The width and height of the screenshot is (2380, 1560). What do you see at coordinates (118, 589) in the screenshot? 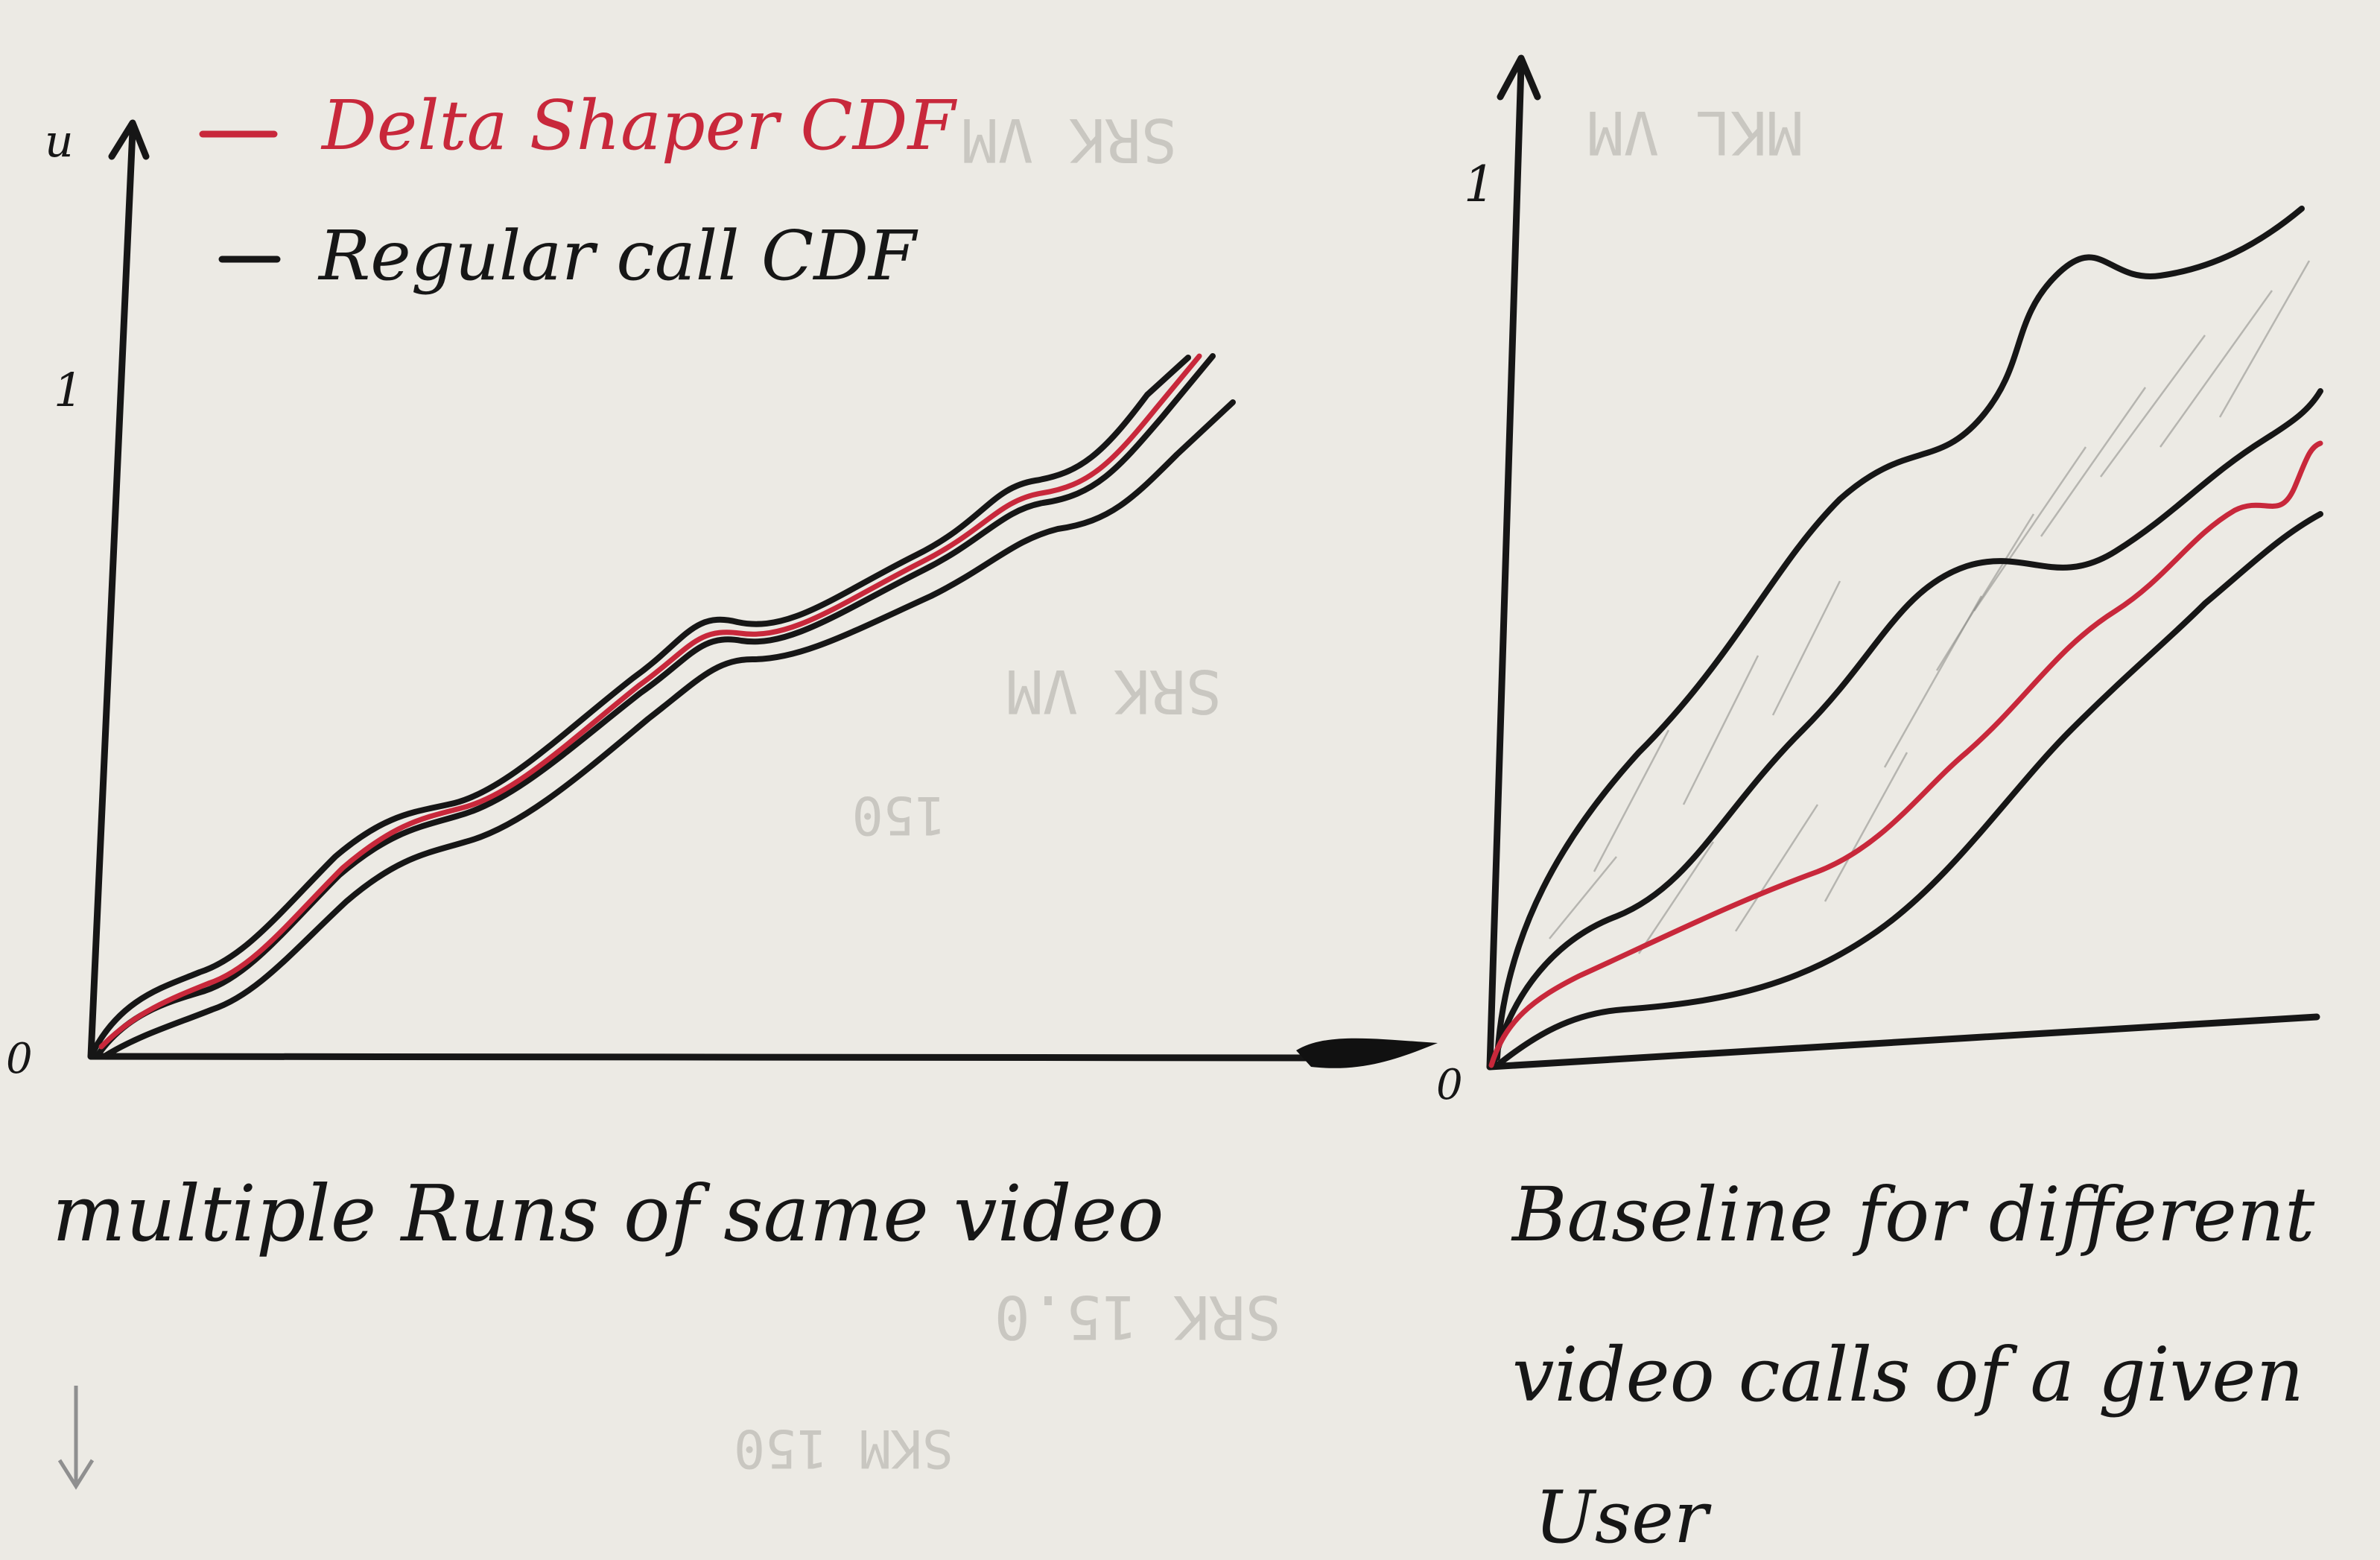
I see `left-y-axis` at bounding box center [118, 589].